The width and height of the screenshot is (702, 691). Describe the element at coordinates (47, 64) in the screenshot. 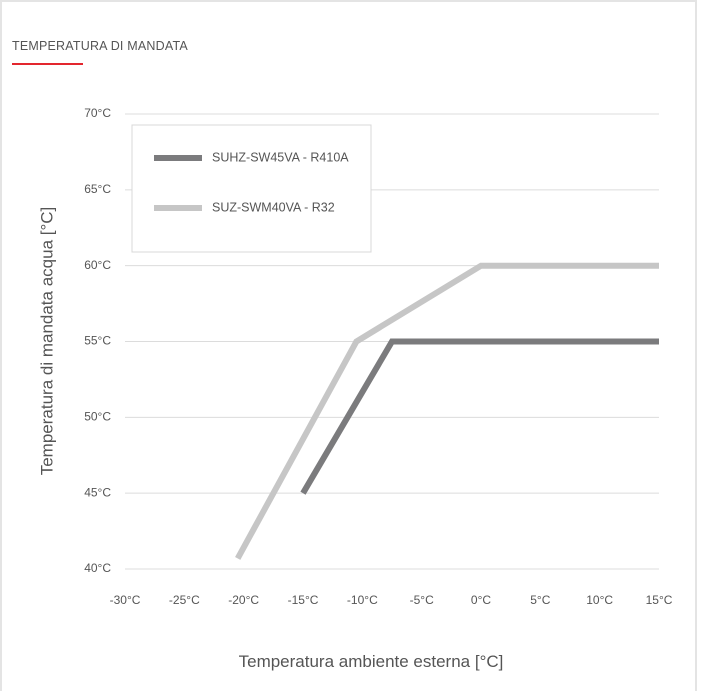

I see `header-accent-line` at that location.